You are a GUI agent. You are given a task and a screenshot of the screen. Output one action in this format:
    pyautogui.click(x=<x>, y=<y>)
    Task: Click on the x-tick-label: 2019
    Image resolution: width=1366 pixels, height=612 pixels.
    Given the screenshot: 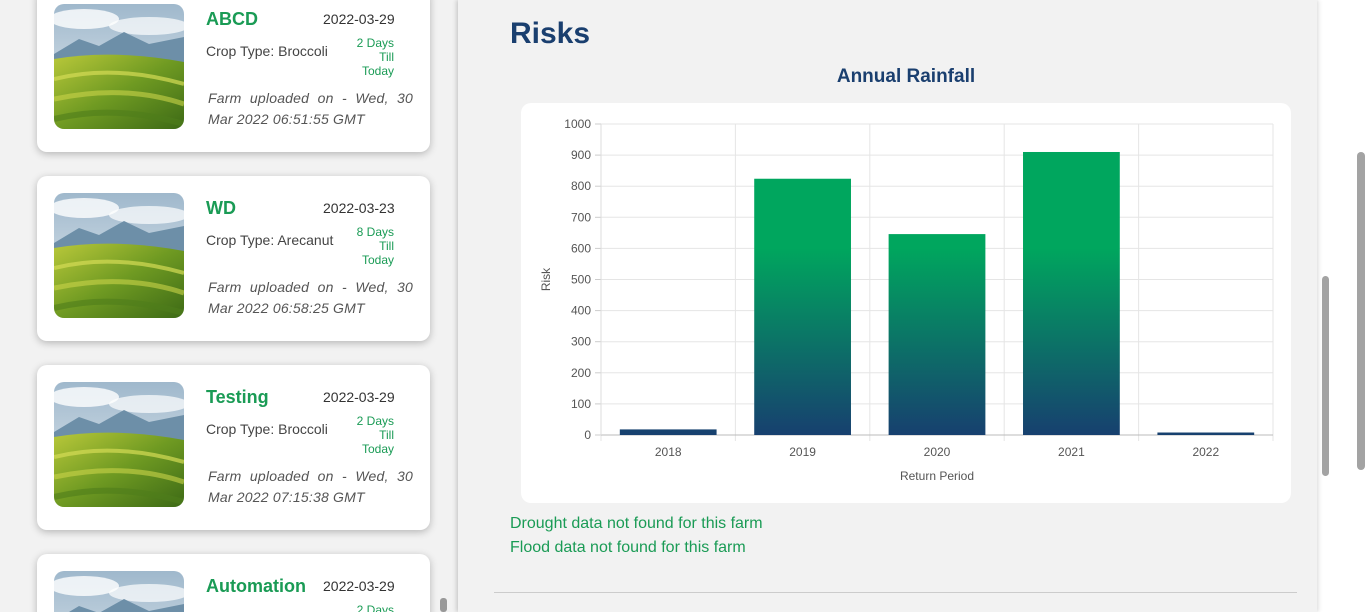 What is the action you would take?
    pyautogui.click(x=802, y=452)
    